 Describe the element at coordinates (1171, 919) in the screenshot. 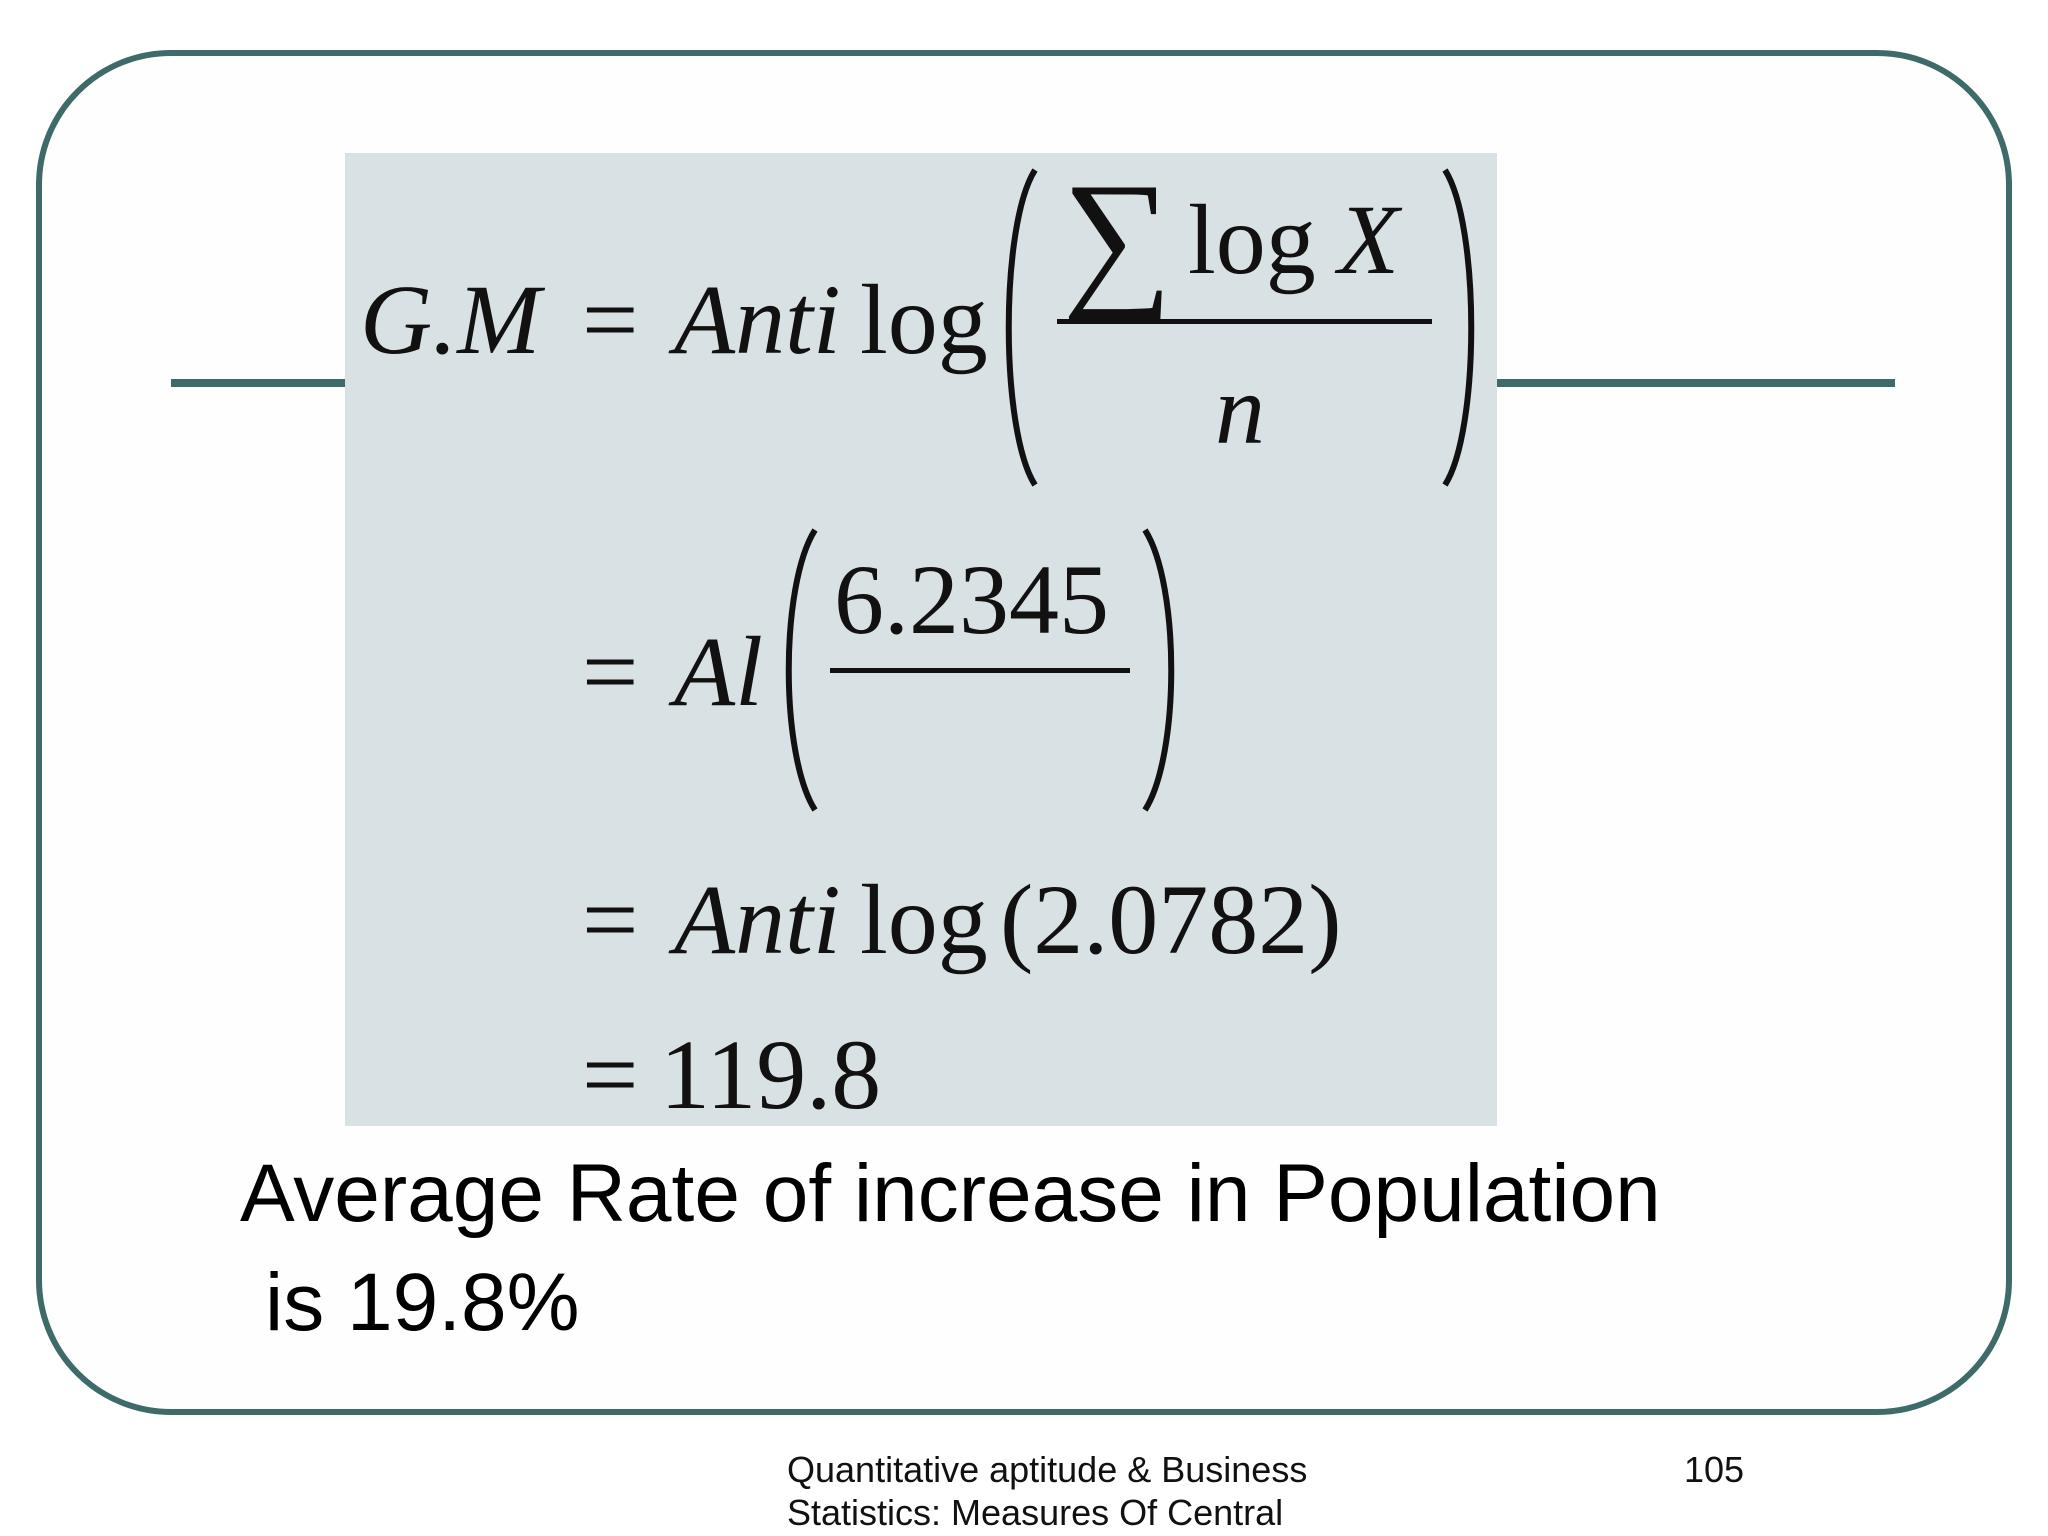

I see `antilog-argument: (2.0782)` at that location.